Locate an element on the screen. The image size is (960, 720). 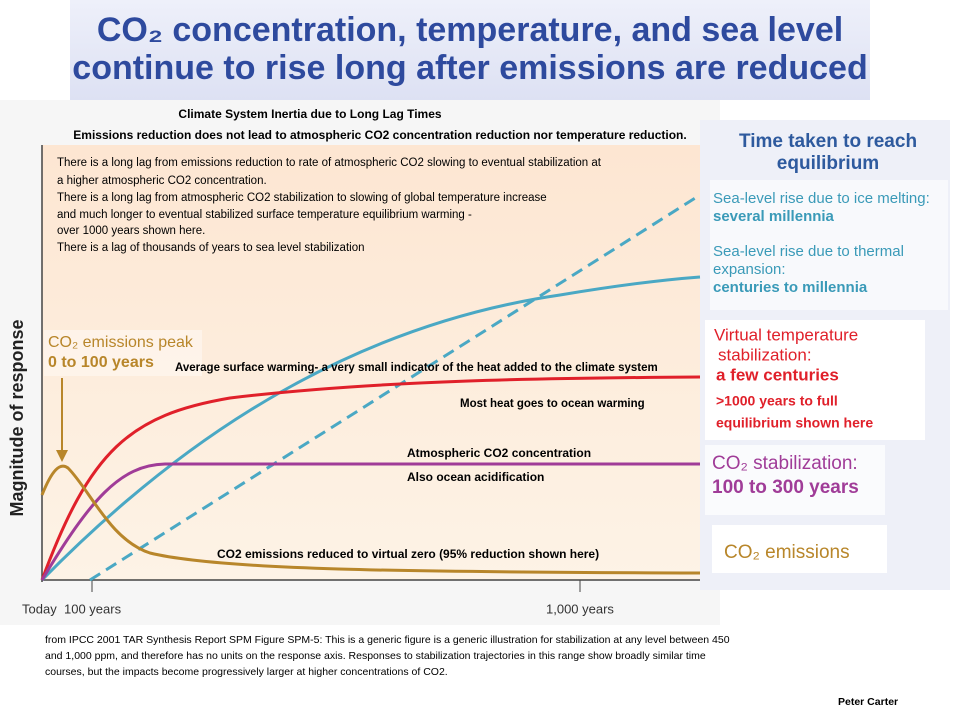
panel-text: CO₂ stabilization: is located at coordinates (785, 463).